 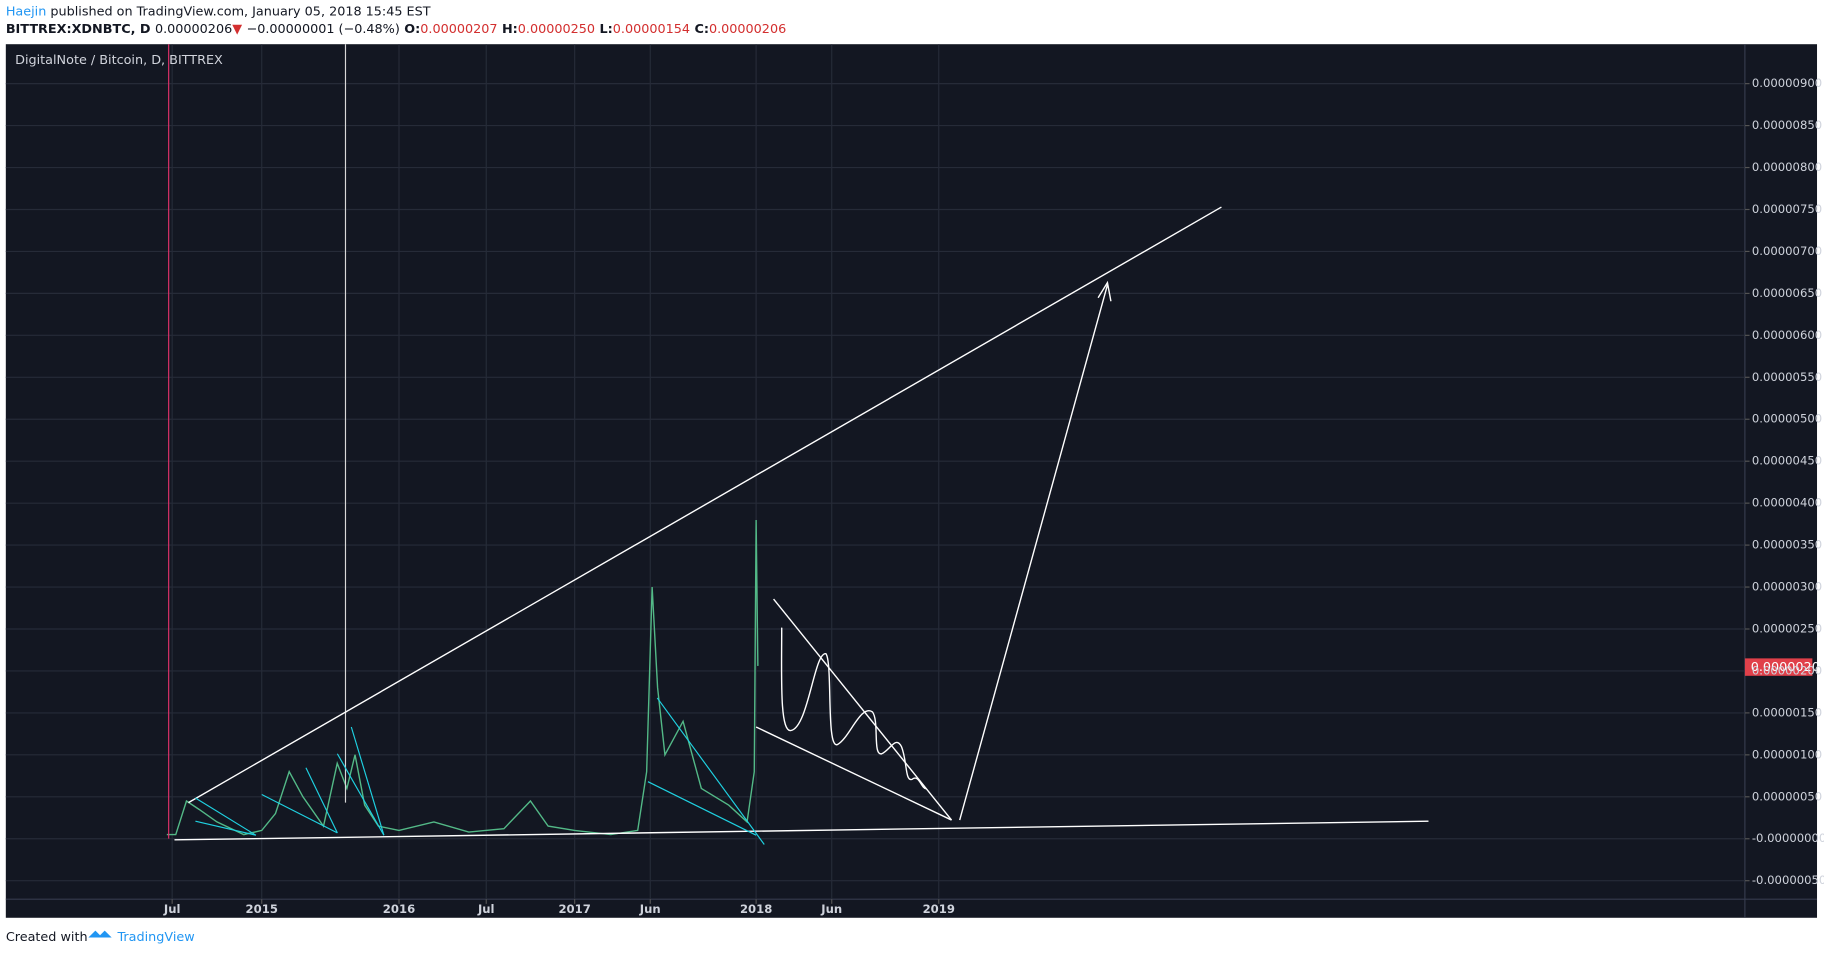 What do you see at coordinates (1787, 377) in the screenshot?
I see `y-tick-label: 0.00000550` at bounding box center [1787, 377].